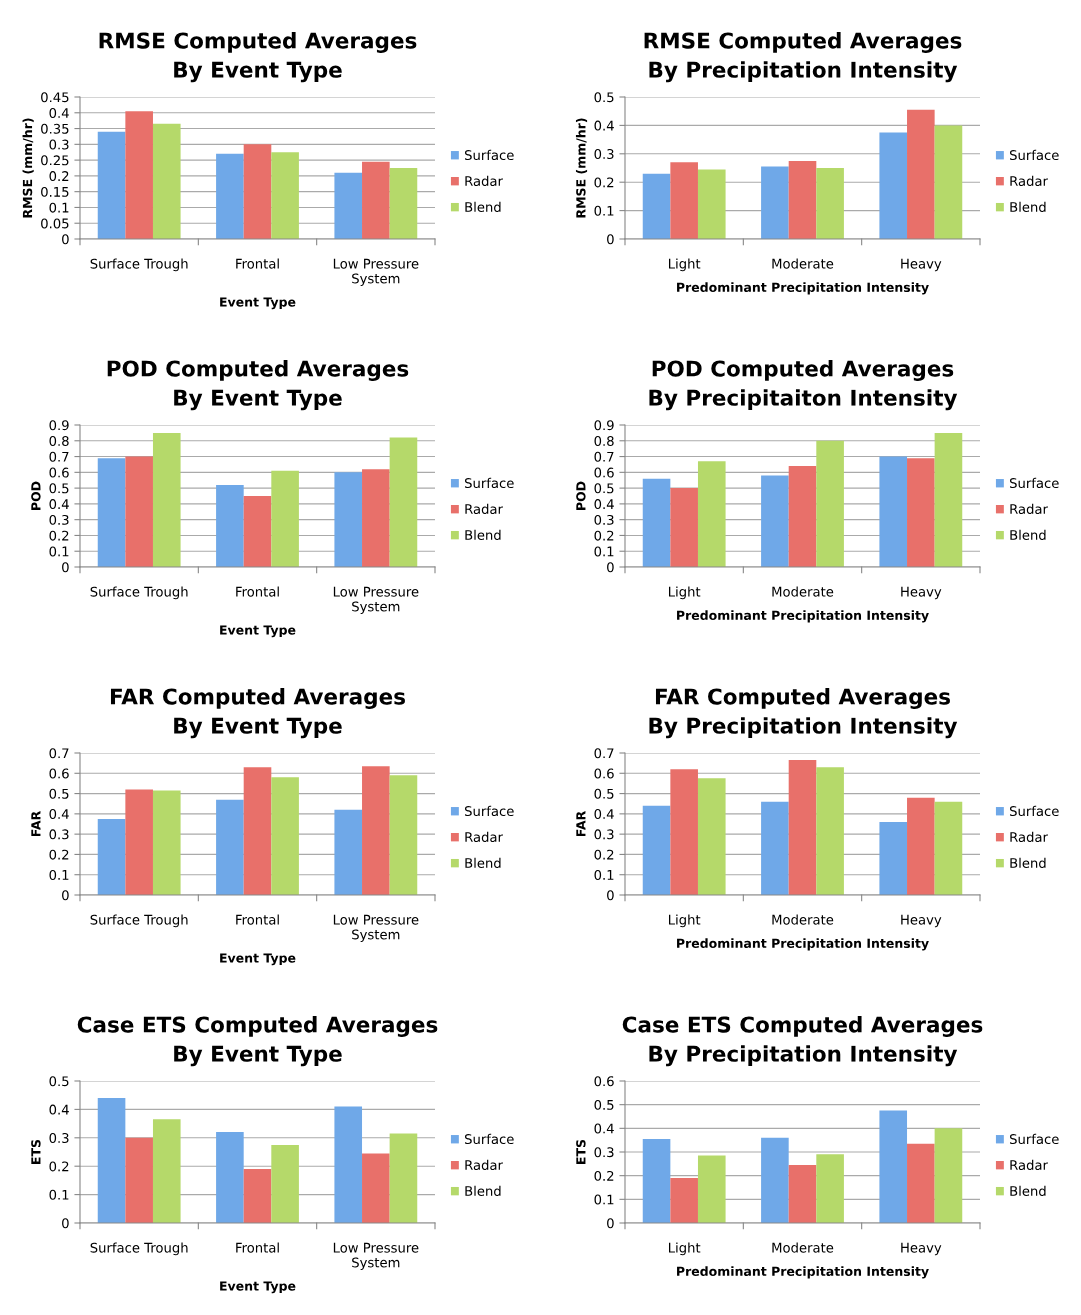  Describe the element at coordinates (55, 97) in the screenshot. I see `y-tick-label: 0.45` at that location.